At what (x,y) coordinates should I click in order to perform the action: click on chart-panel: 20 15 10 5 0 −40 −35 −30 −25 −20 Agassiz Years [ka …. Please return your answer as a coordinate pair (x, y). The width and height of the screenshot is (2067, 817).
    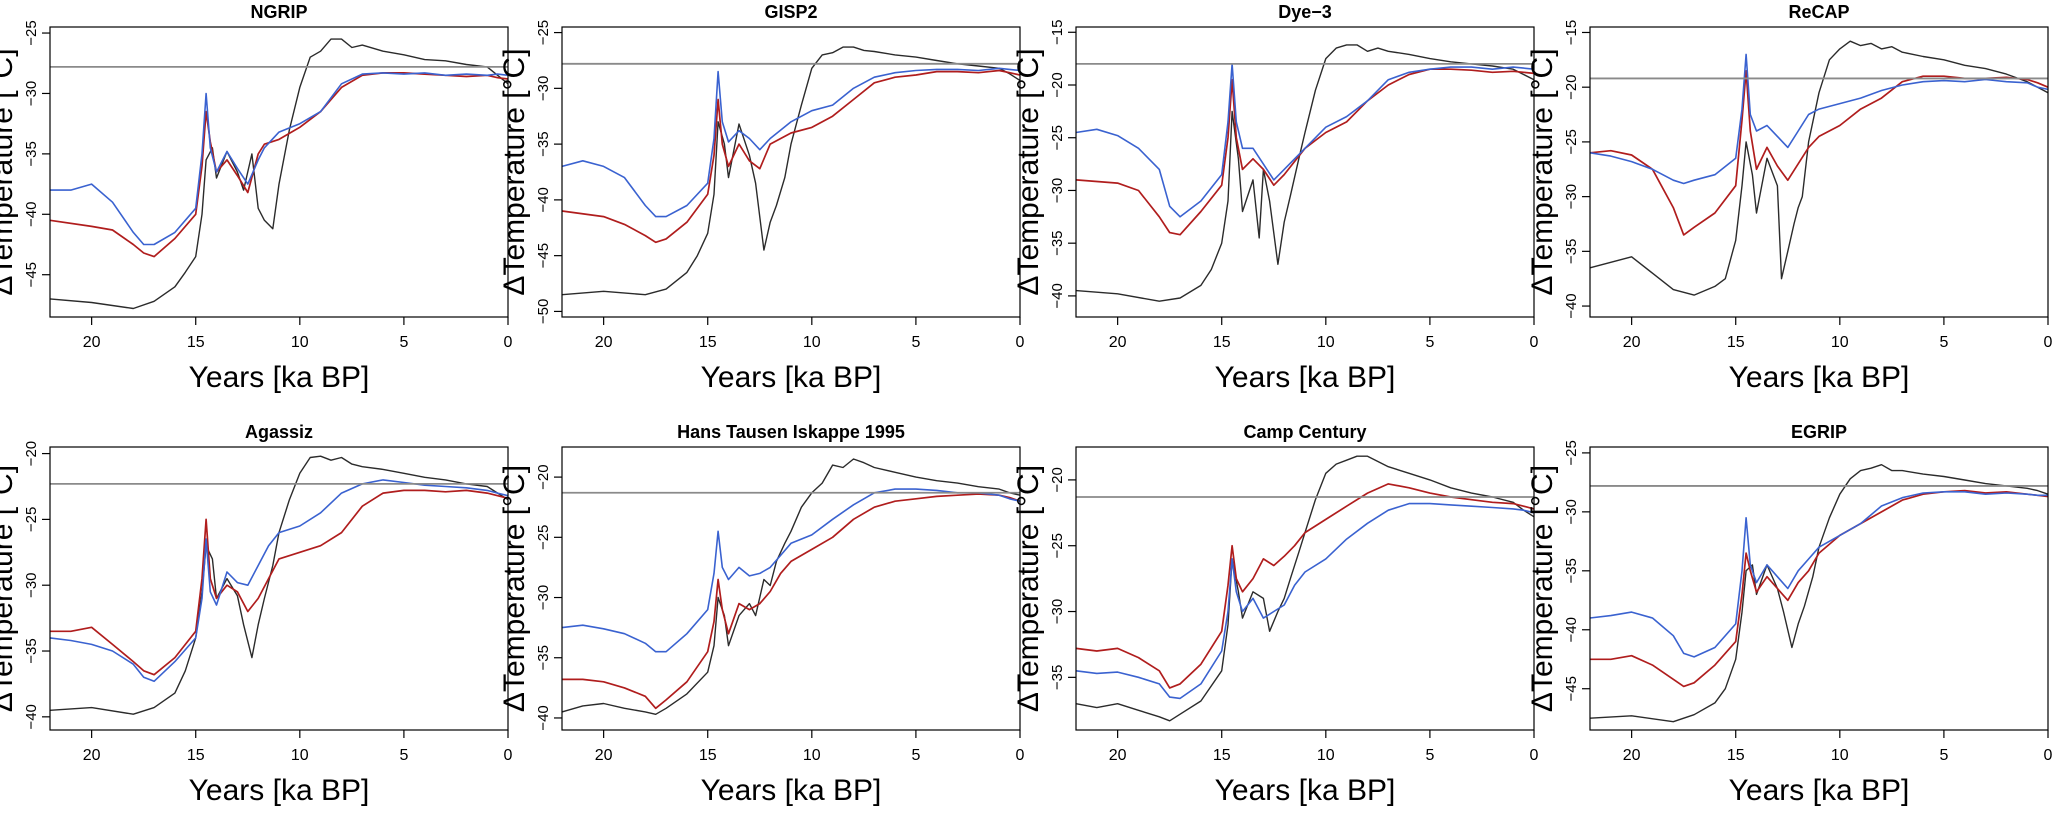
    Looking at the image, I should click on (256, 614).